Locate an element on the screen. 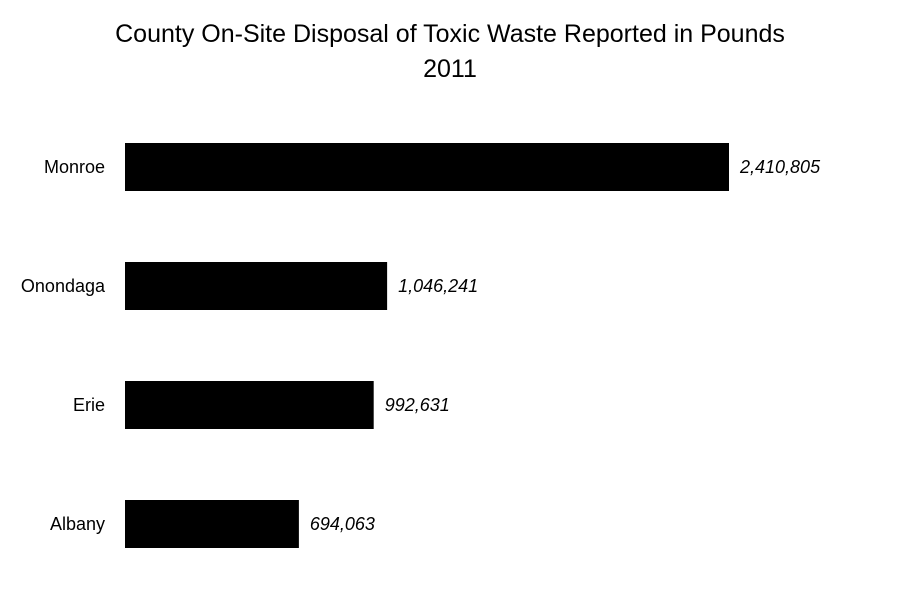  category-label-onondaga: Onondaga is located at coordinates (63, 286).